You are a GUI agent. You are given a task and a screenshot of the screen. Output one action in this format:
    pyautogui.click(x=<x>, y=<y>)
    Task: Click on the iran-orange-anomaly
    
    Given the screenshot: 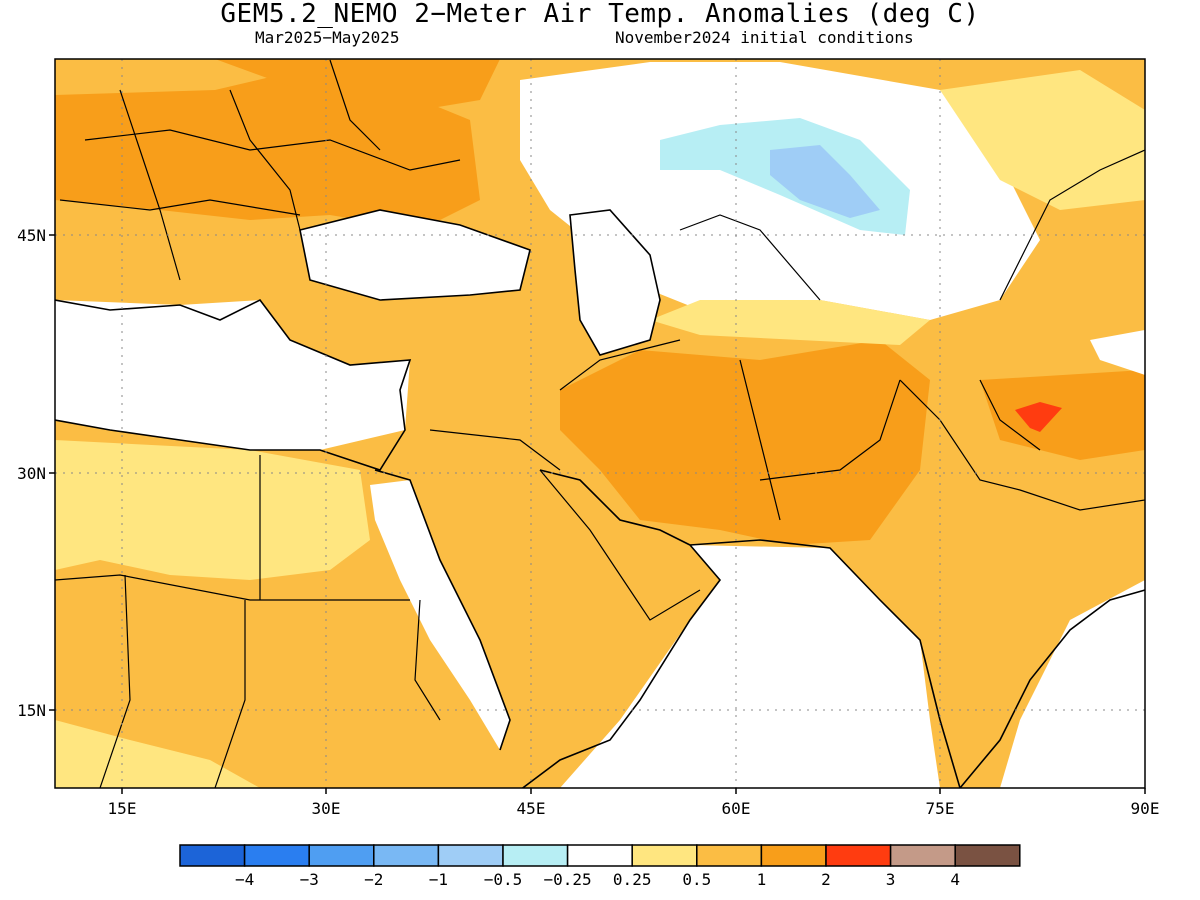 What is the action you would take?
    pyautogui.click(x=745, y=442)
    